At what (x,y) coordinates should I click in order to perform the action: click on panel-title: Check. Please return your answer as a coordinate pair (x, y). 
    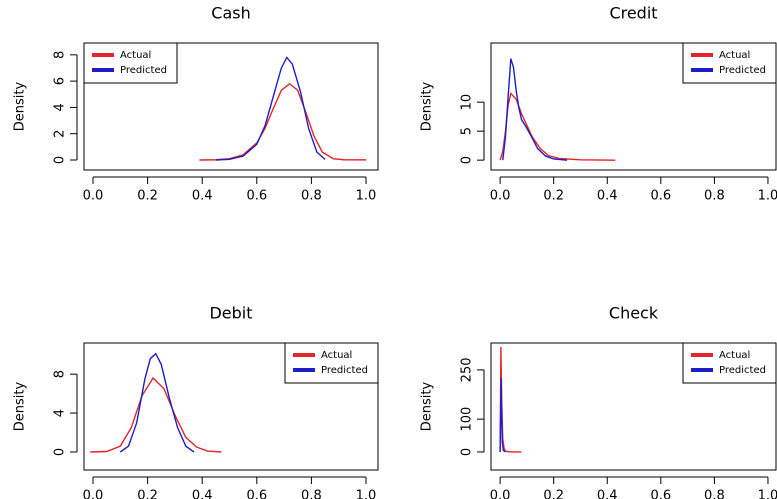
    Looking at the image, I should click on (634, 313).